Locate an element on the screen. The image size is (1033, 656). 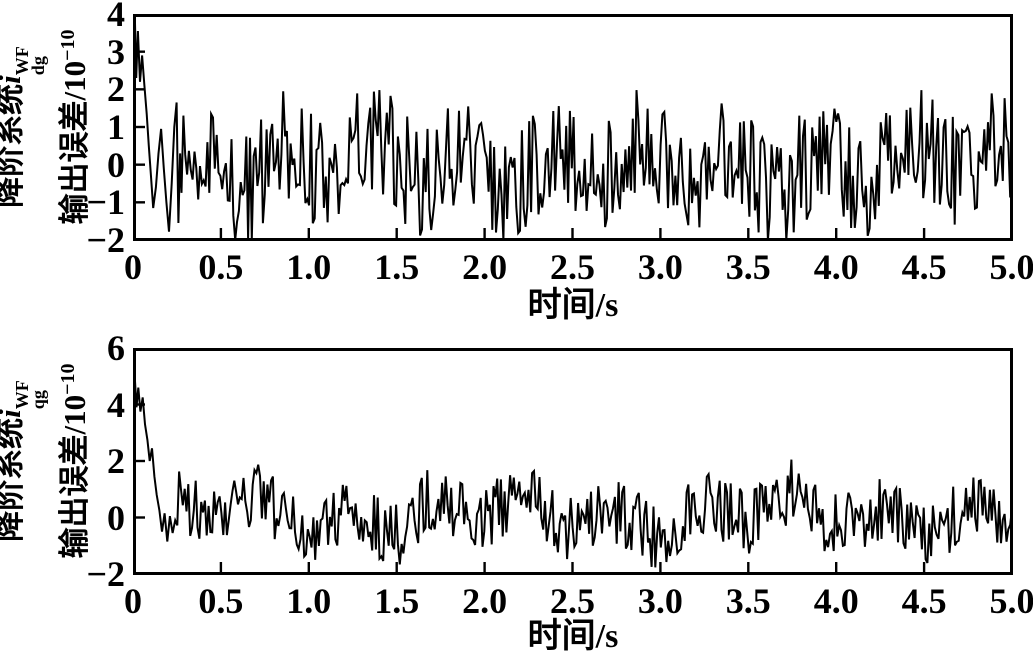
y-tick-label: 3 is located at coordinates (116, 51).